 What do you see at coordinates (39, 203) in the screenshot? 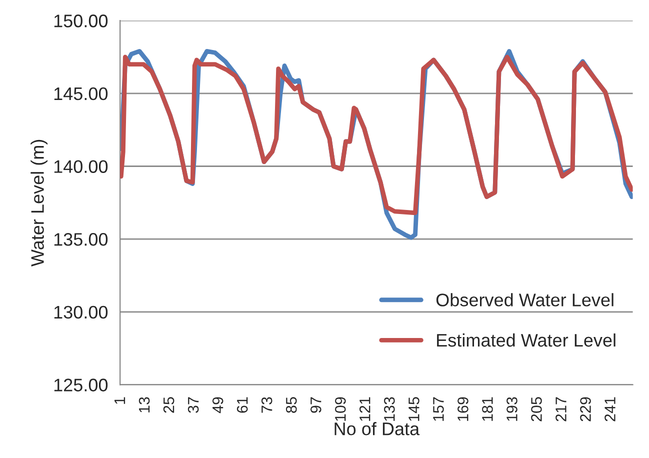
I see `y-axis-title: Water Level (m)` at bounding box center [39, 203].